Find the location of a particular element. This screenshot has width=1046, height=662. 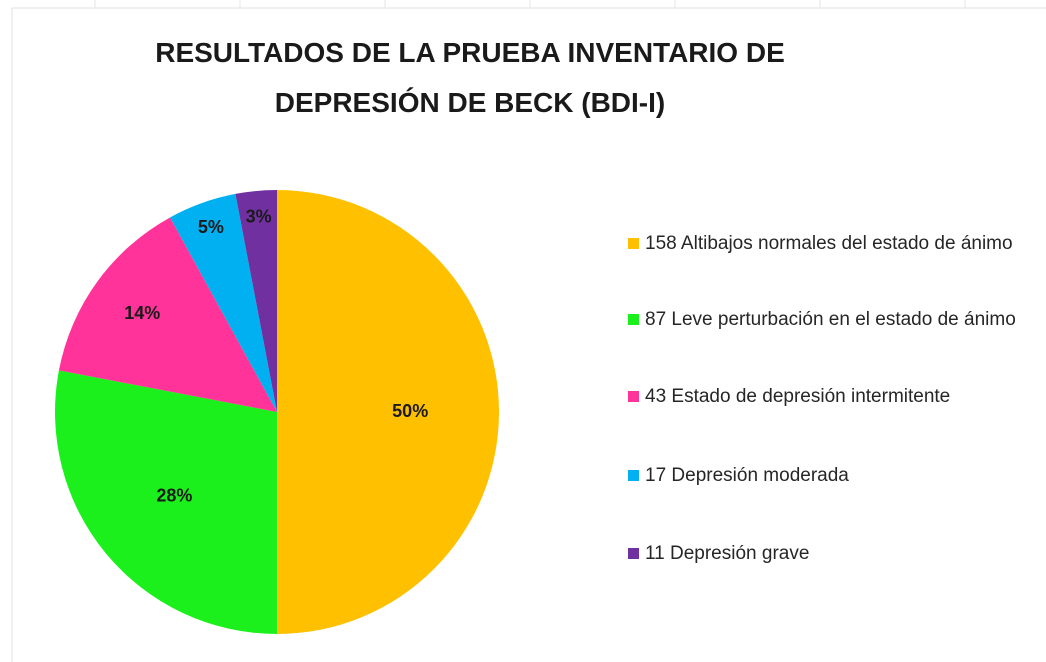

sheet-grid is located at coordinates (530, 4).